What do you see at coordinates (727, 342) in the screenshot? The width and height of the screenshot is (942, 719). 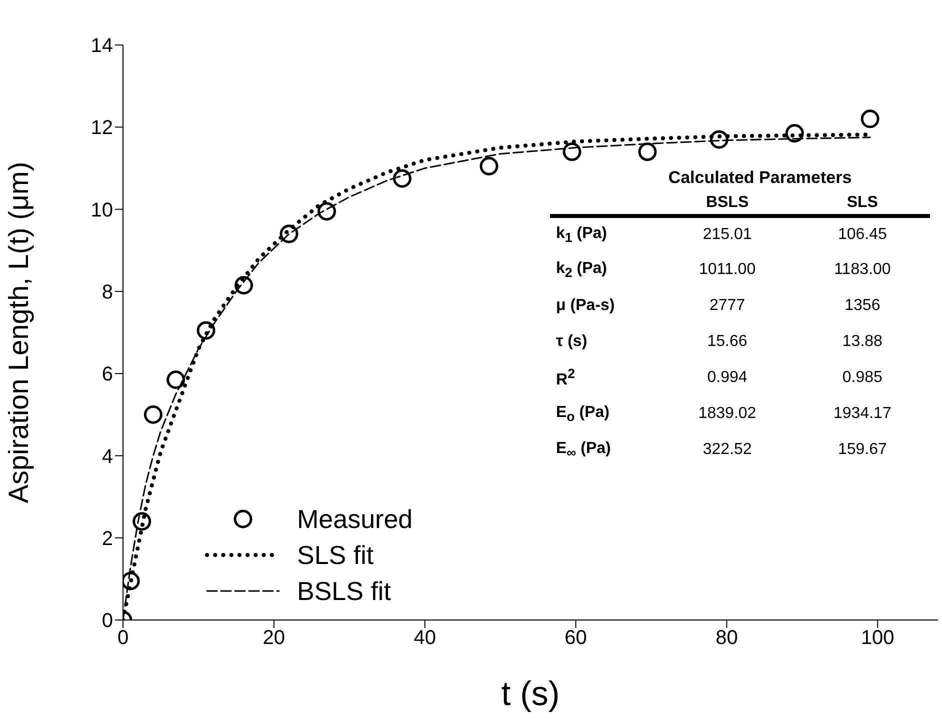 I see `annotation: 15.66` at bounding box center [727, 342].